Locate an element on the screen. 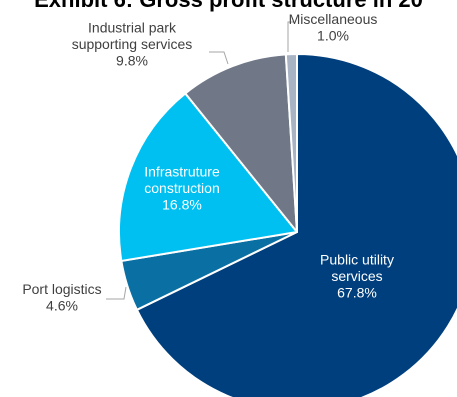 The height and width of the screenshot is (397, 457). leader-line-miscellaneous is located at coordinates (290, 36).